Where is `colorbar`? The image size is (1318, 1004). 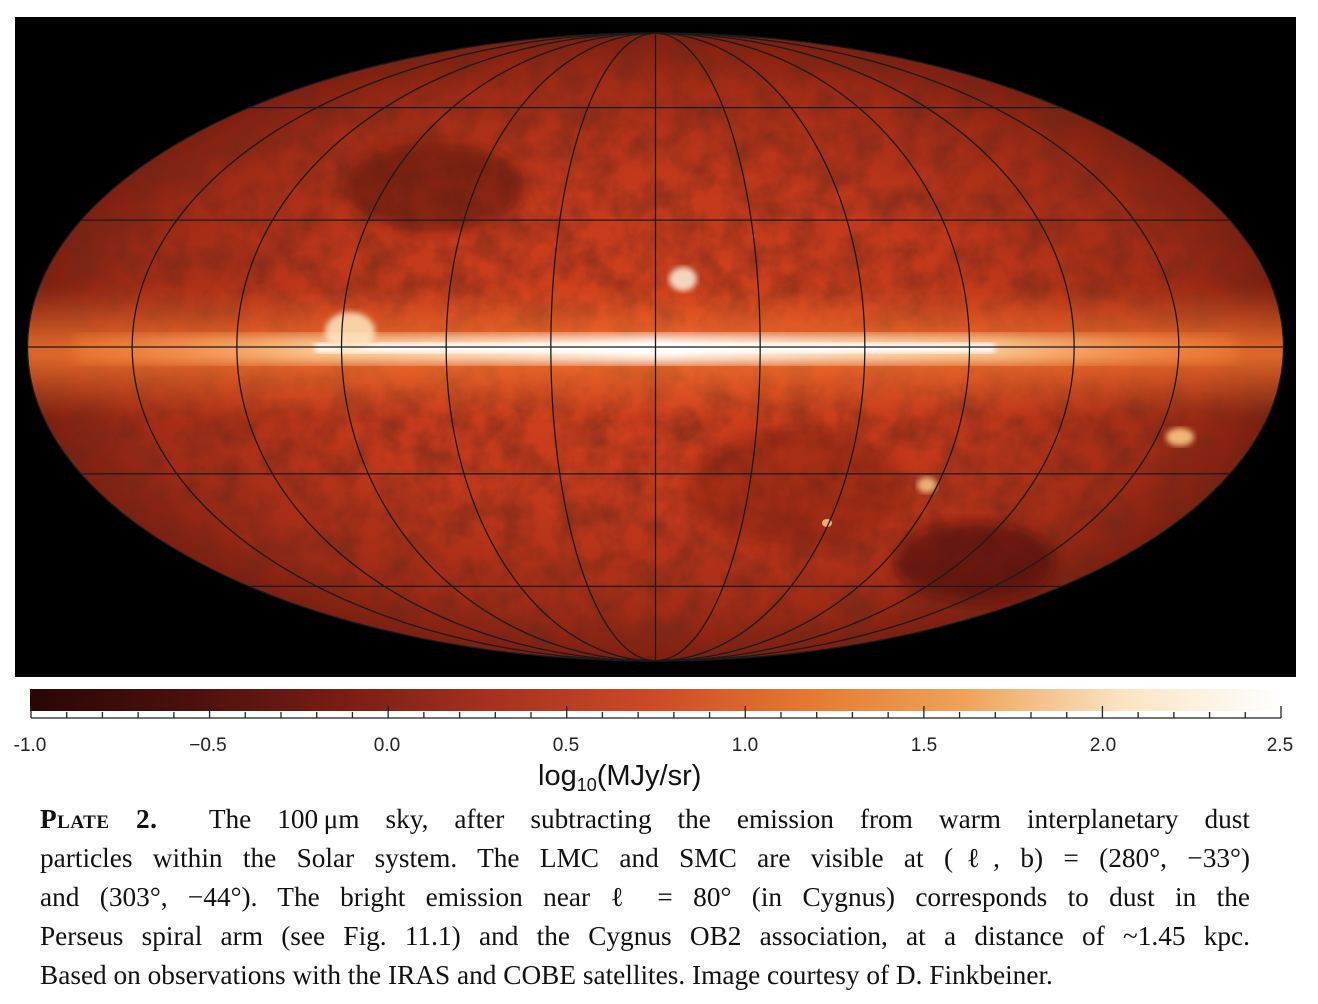 colorbar is located at coordinates (656, 700).